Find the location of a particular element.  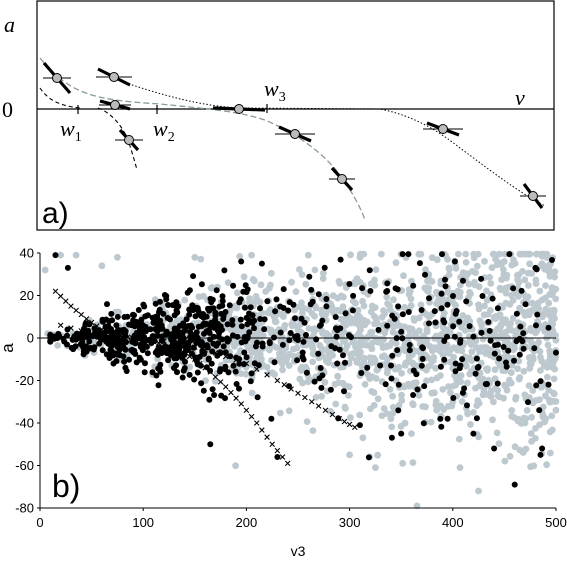

x-tick-label: 500 is located at coordinates (556, 522).